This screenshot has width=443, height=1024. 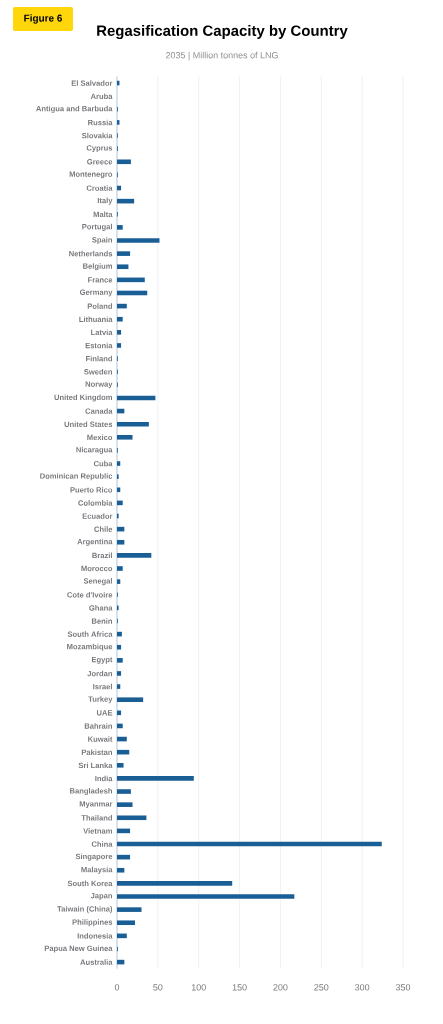 What do you see at coordinates (280, 987) in the screenshot?
I see `x-tick-label: 200` at bounding box center [280, 987].